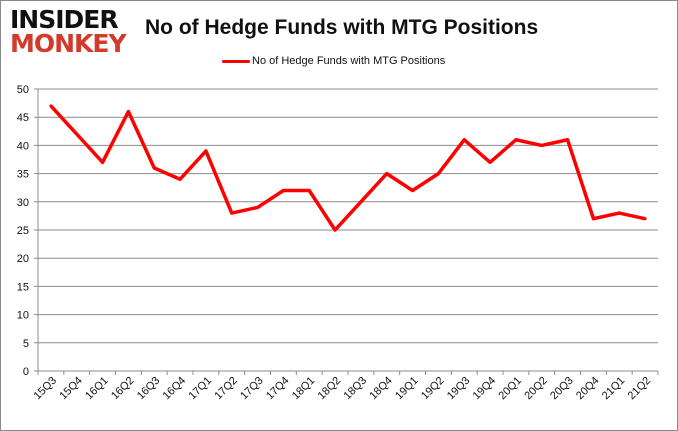 The width and height of the screenshot is (678, 431). I want to click on y-tick-label: 25, so click(23, 231).